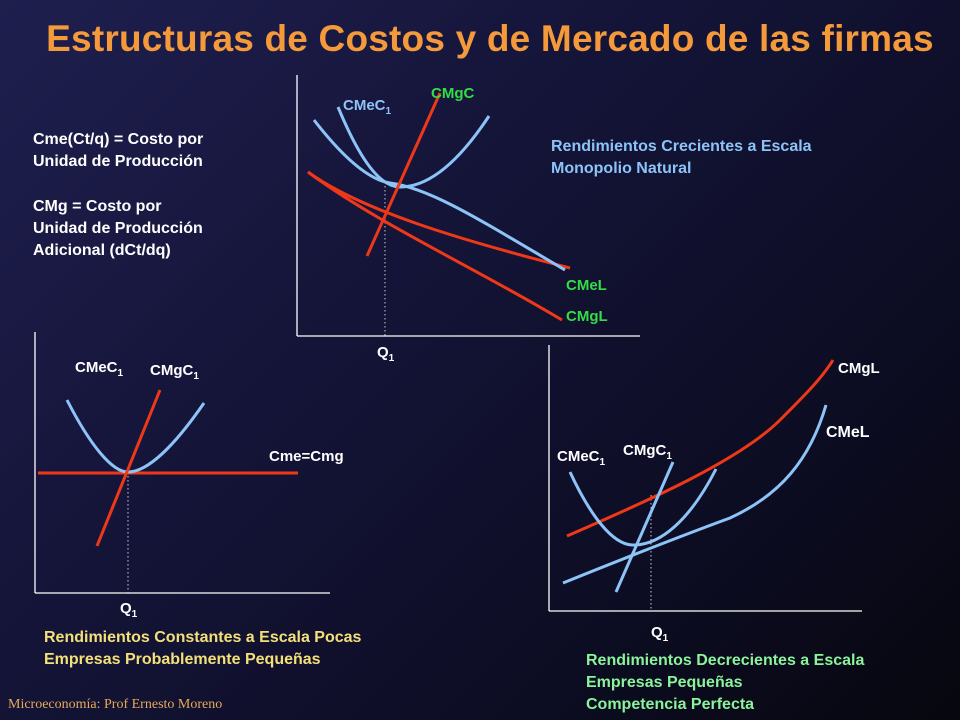  Describe the element at coordinates (664, 682) in the screenshot. I see `right-note-line2: Empresas Pequeñas` at that location.